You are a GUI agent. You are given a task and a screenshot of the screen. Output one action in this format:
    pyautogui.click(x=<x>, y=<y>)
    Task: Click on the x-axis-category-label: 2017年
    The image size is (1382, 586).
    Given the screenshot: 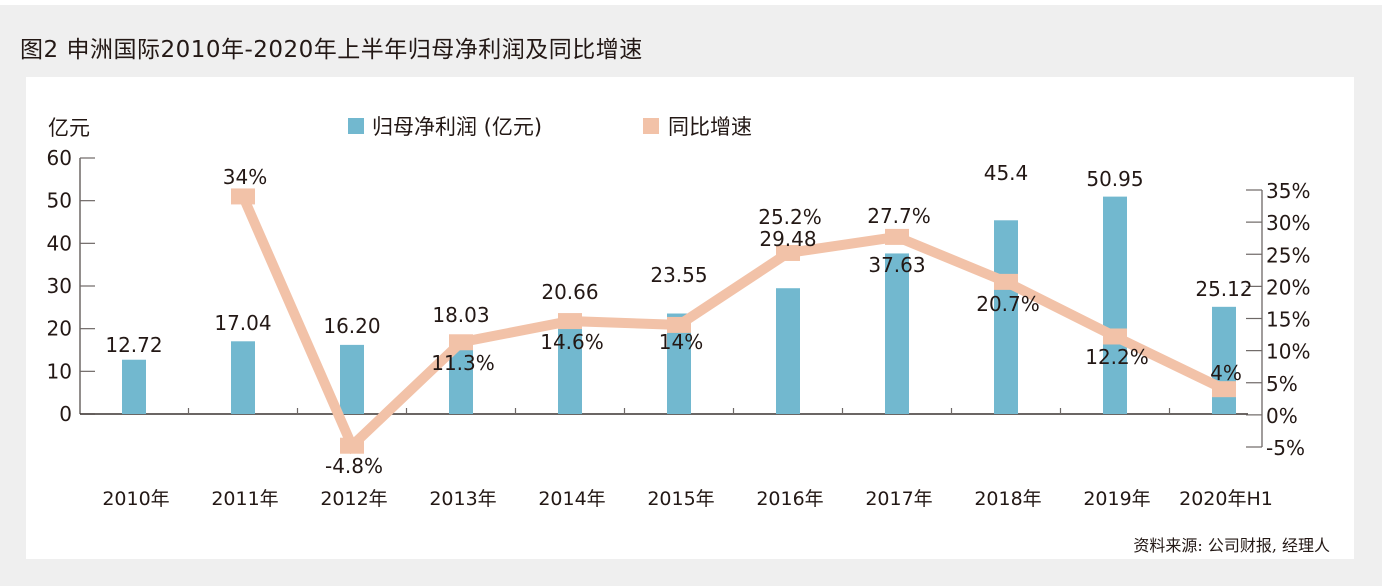 What is the action you would take?
    pyautogui.click(x=898, y=499)
    